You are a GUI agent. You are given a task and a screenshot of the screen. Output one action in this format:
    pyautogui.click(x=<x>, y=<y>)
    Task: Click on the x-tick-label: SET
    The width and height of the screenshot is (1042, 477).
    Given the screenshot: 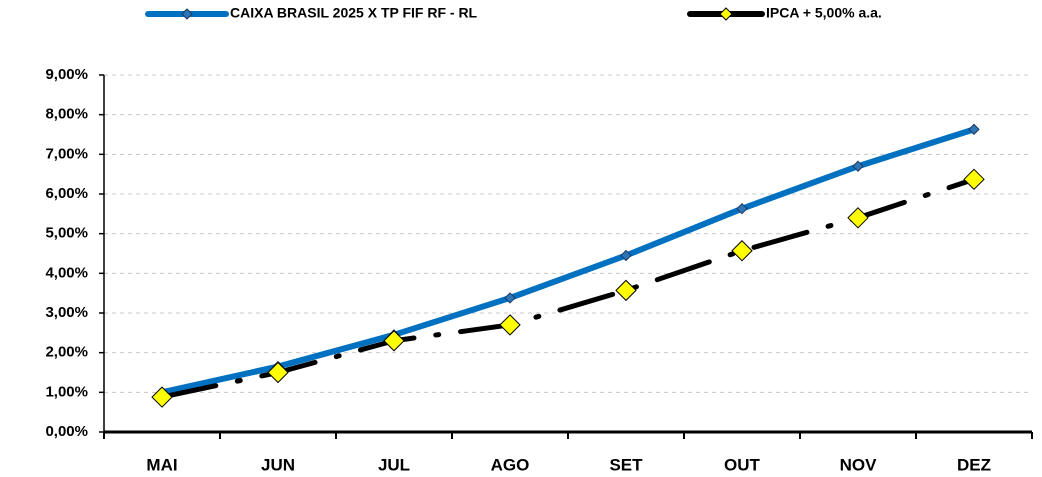 What is the action you would take?
    pyautogui.click(x=626, y=464)
    